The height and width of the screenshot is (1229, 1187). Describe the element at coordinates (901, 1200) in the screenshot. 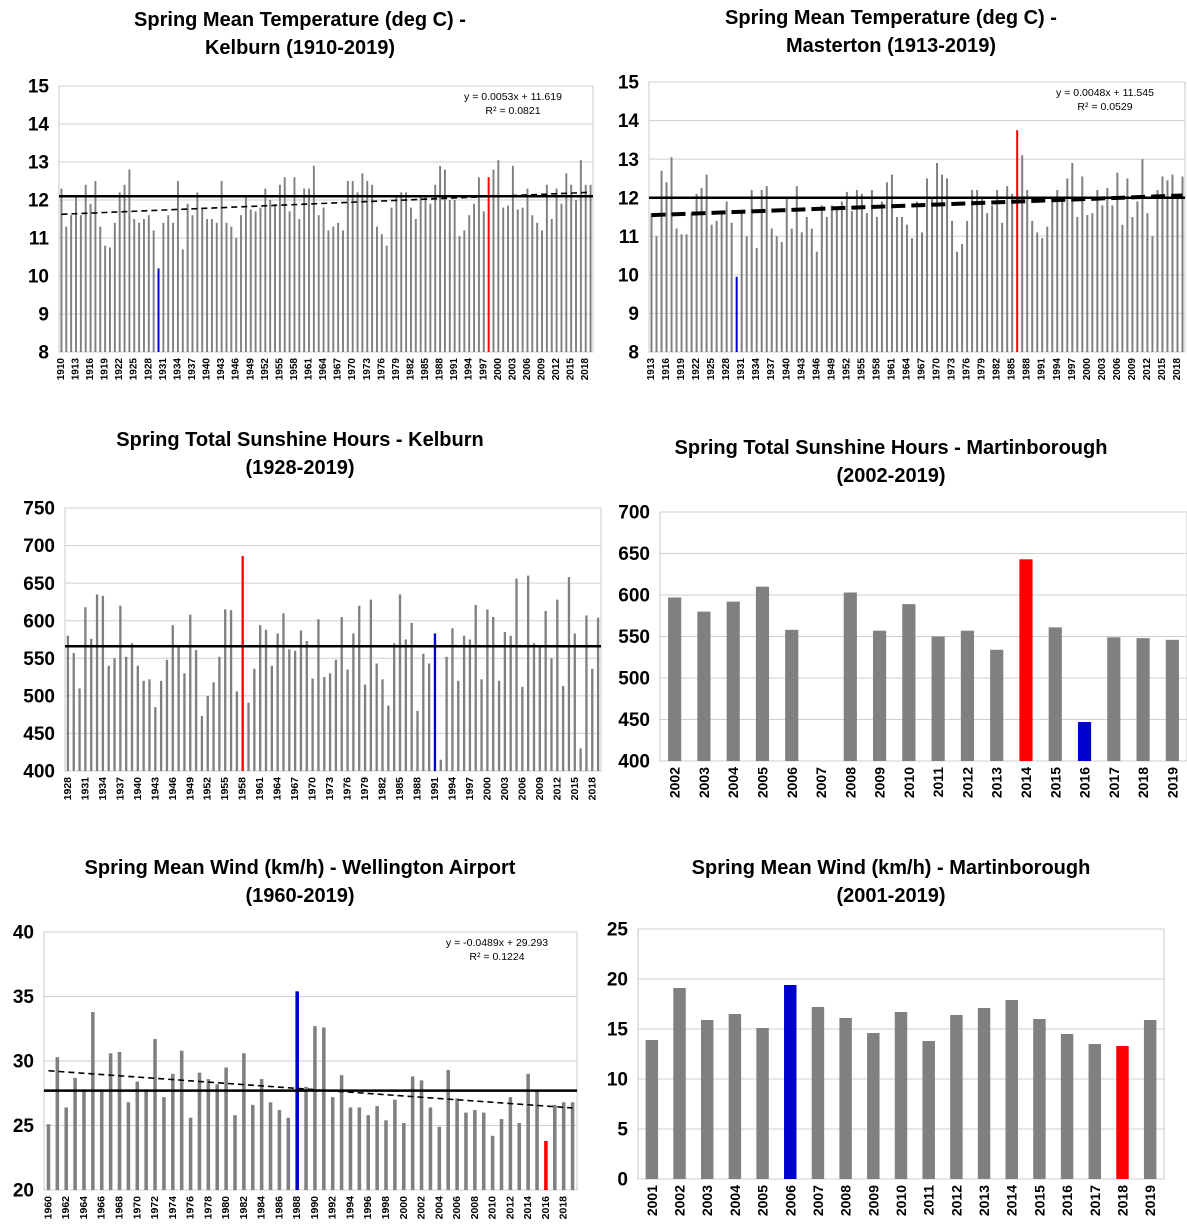

I see `x-tick-label: 2010` at that location.